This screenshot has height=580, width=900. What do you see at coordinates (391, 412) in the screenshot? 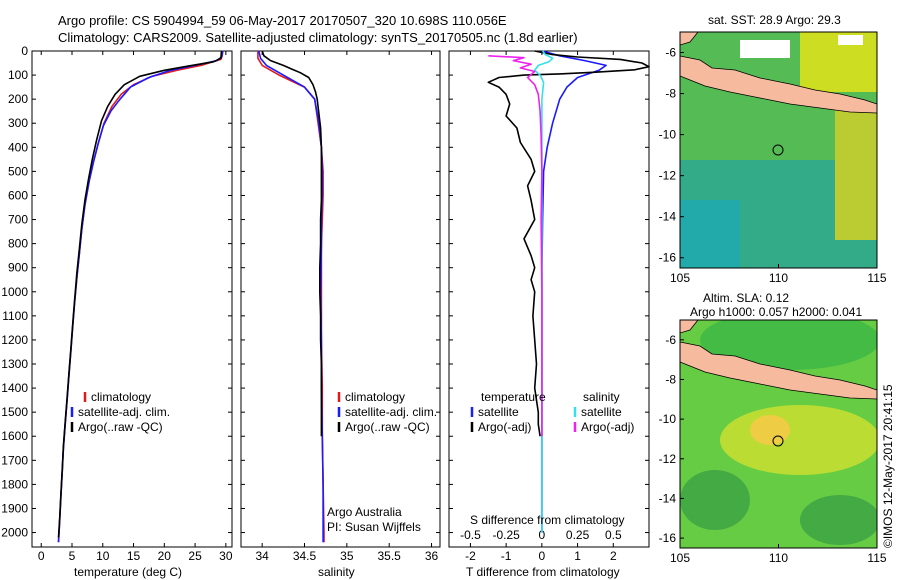
I see `legend-satellite-label: satellite-adj. clim.` at bounding box center [391, 412].